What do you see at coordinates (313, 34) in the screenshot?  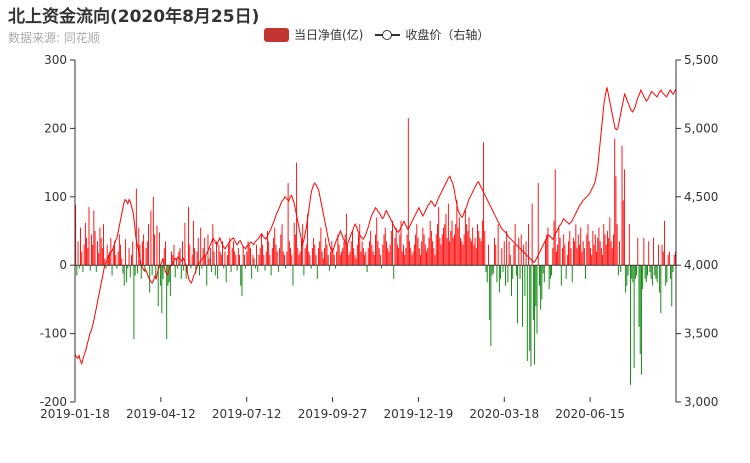 I see `legend-item-net-flow: 当日净值(亿)` at bounding box center [313, 34].